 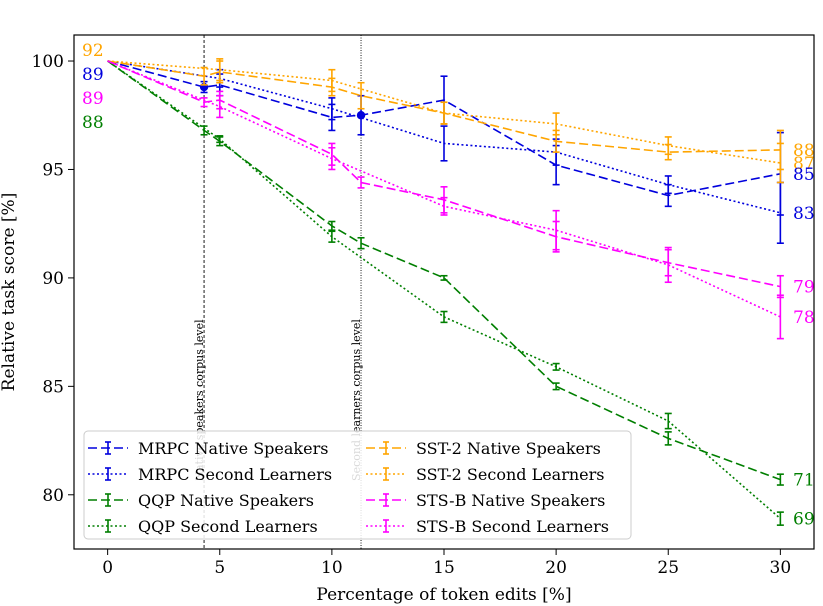 I want to click on y-tick-label: 85, so click(x=53, y=387).